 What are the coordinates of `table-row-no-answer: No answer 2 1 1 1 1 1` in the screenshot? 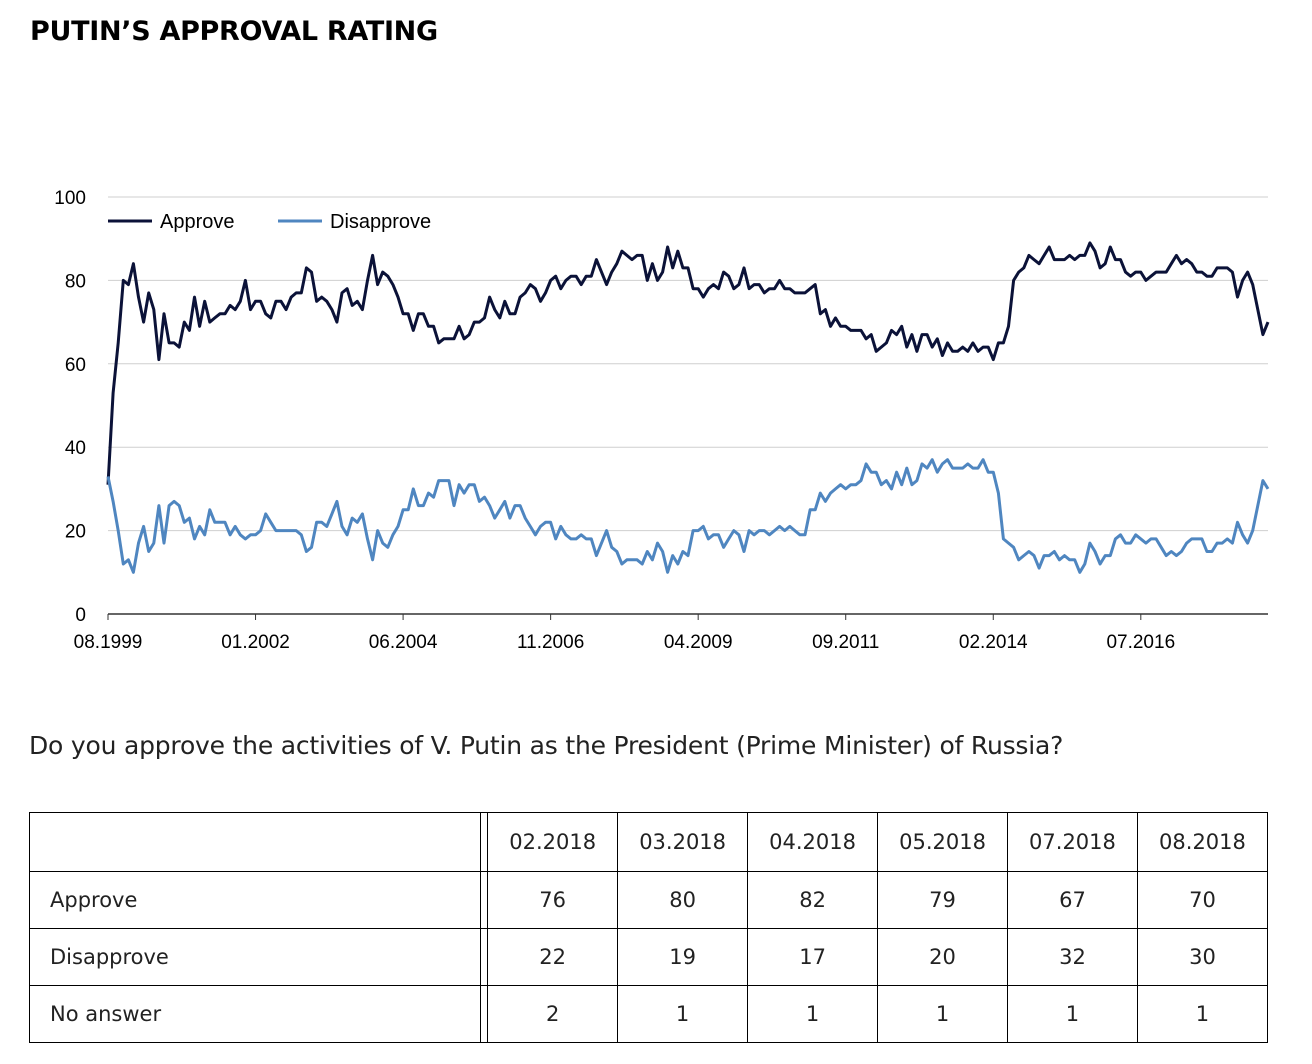 It's located at (648, 1014).